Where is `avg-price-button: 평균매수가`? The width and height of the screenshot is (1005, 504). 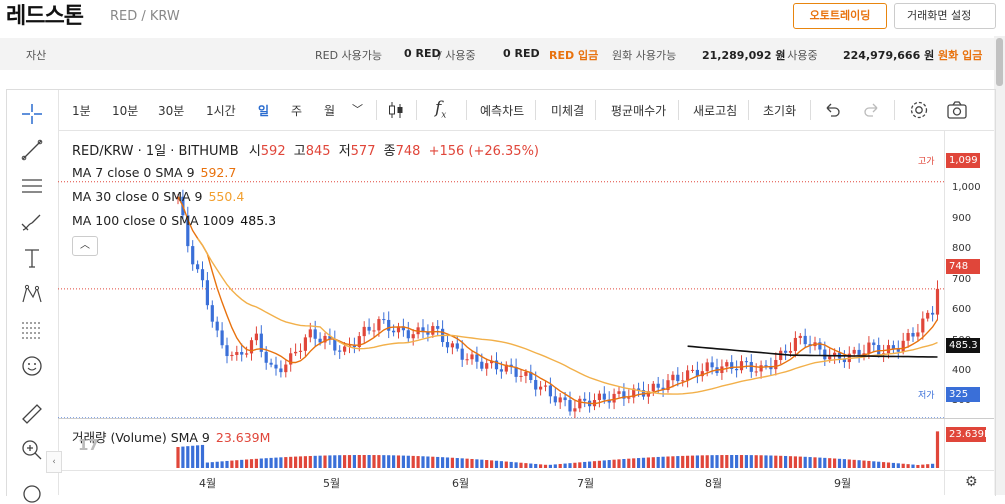 avg-price-button: 평균매수가 is located at coordinates (639, 111).